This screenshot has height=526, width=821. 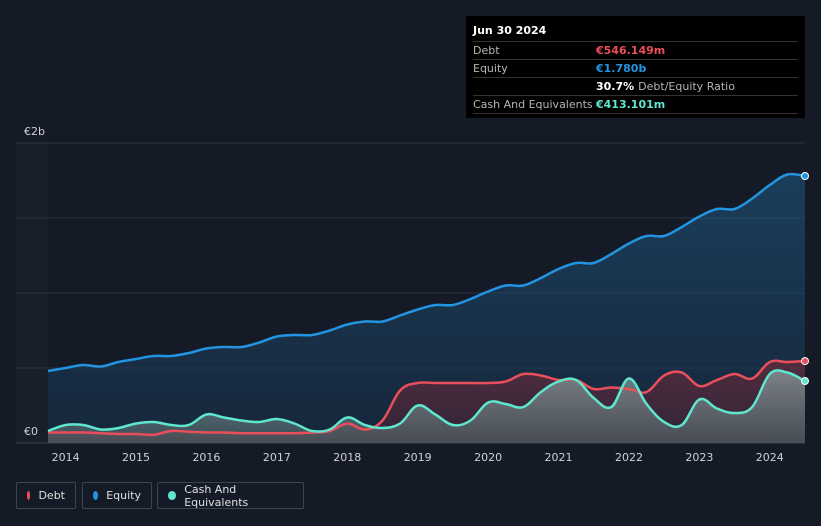 I want to click on cash-dot-icon, so click(x=172, y=495).